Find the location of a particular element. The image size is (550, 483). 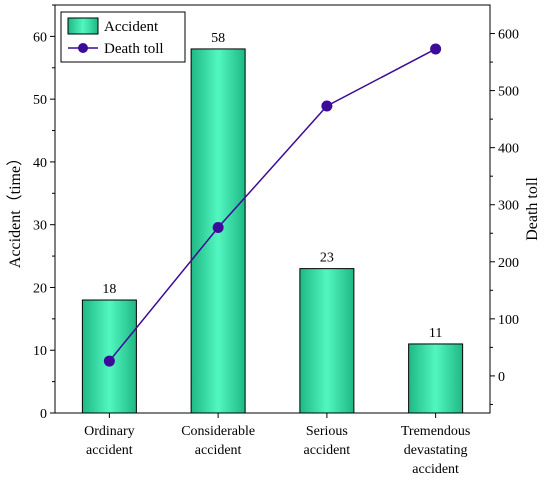

left-axis: 0 10 20 30 40 50 60 is located at coordinates (44, 213).